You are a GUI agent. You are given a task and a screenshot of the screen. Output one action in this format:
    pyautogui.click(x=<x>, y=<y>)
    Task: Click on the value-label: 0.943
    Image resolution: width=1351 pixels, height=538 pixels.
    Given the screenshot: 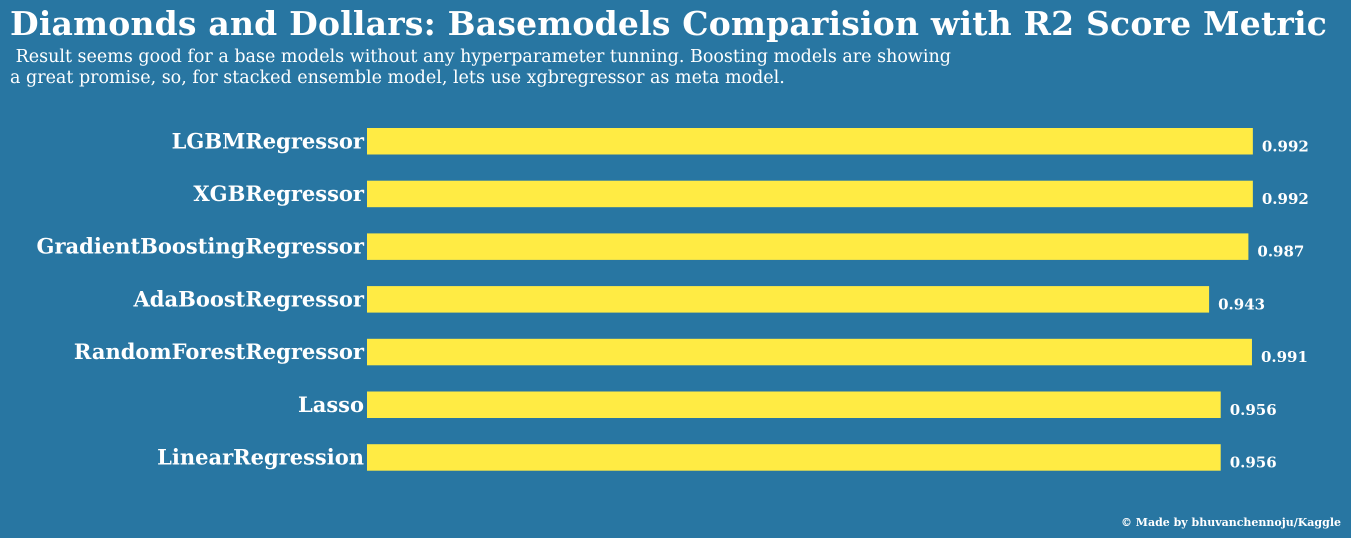 What is the action you would take?
    pyautogui.click(x=1241, y=304)
    